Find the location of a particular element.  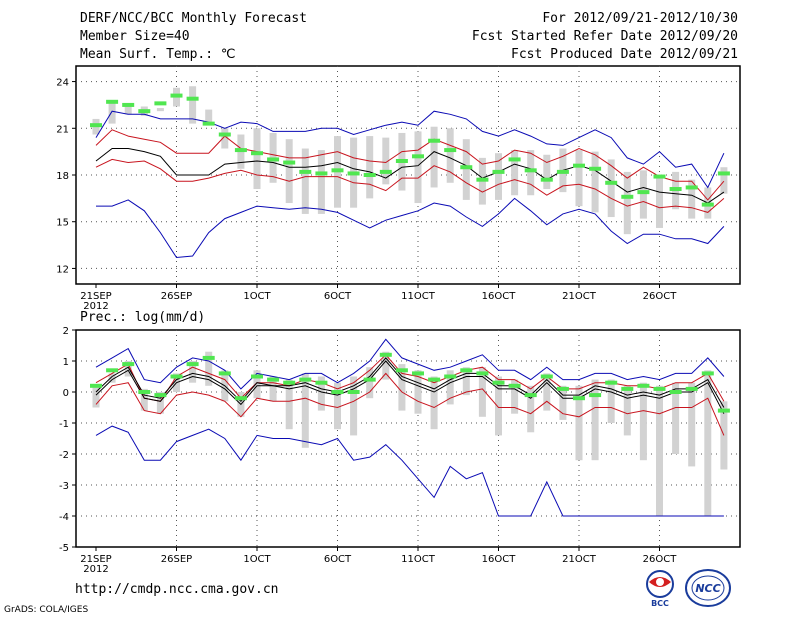

precip-xtick-label: 1OCT is located at coordinates (257, 559).